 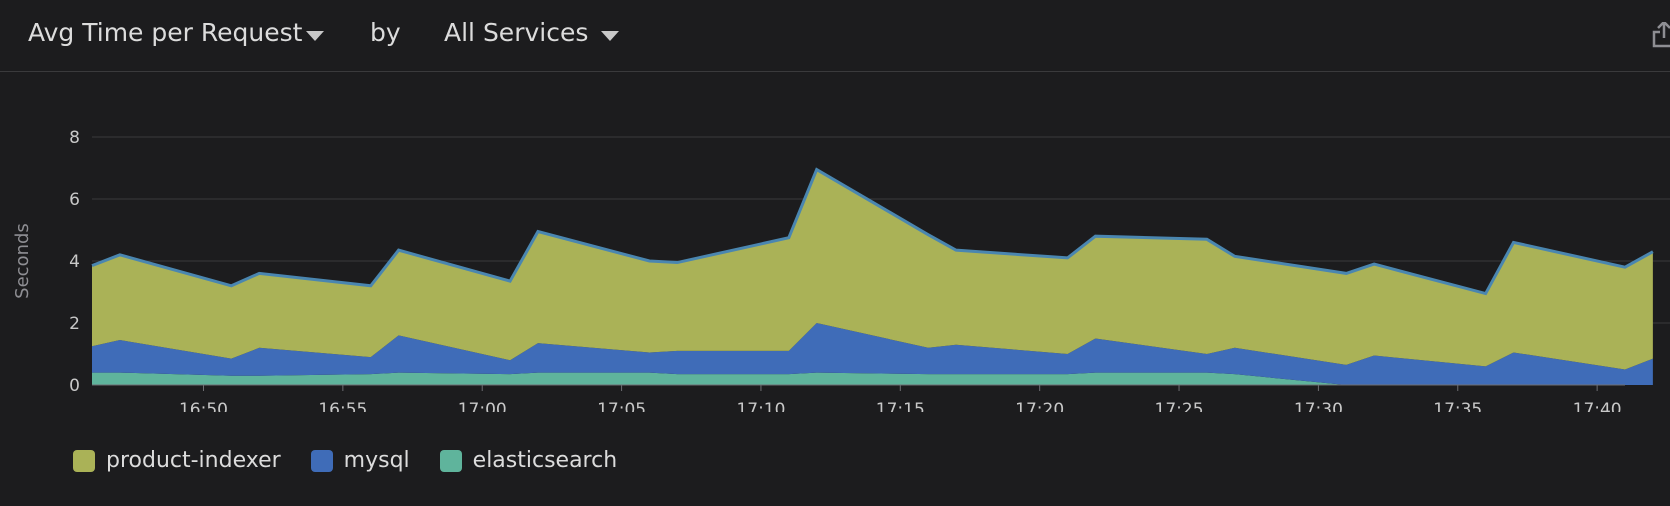 What do you see at coordinates (872, 378) in the screenshot?
I see `area-elasticsearch` at bounding box center [872, 378].